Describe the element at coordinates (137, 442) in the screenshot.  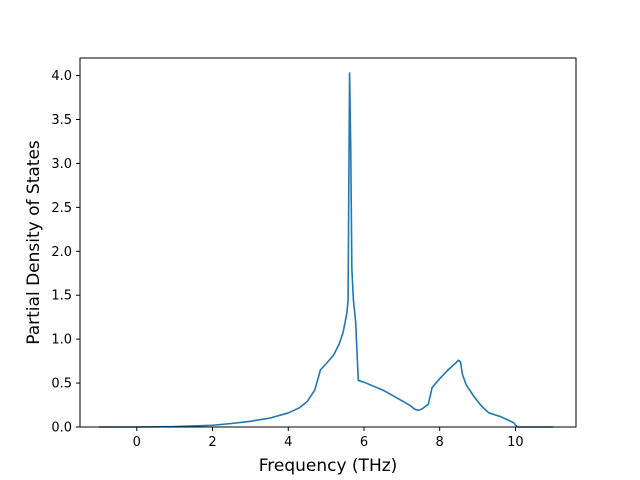
I see `x-tick-label: 0` at that location.